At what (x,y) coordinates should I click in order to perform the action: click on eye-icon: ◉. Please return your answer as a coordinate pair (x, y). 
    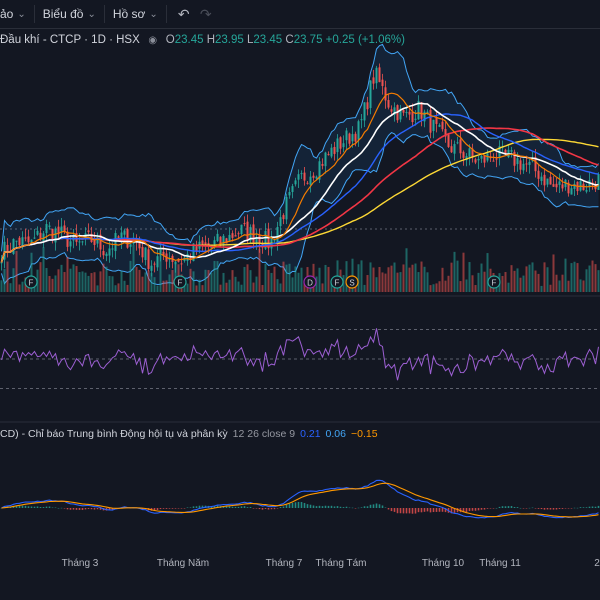
    Looking at the image, I should click on (153, 40).